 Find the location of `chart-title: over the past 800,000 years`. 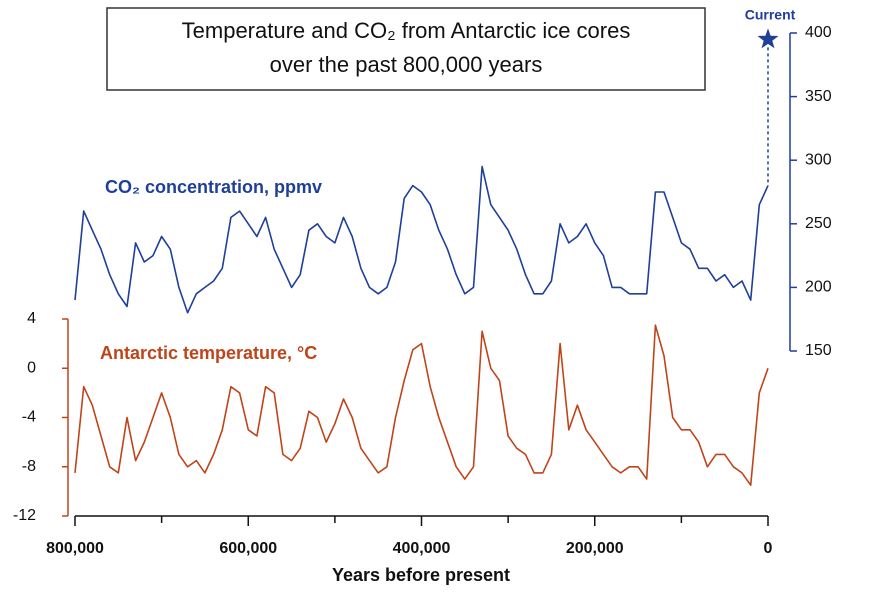

chart-title: over the past 800,000 years is located at coordinates (406, 64).